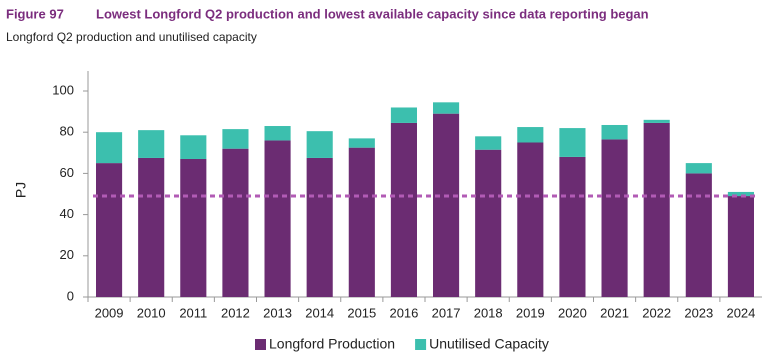  Describe the element at coordinates (35, 13) in the screenshot. I see `figure-label: Figure 97` at that location.